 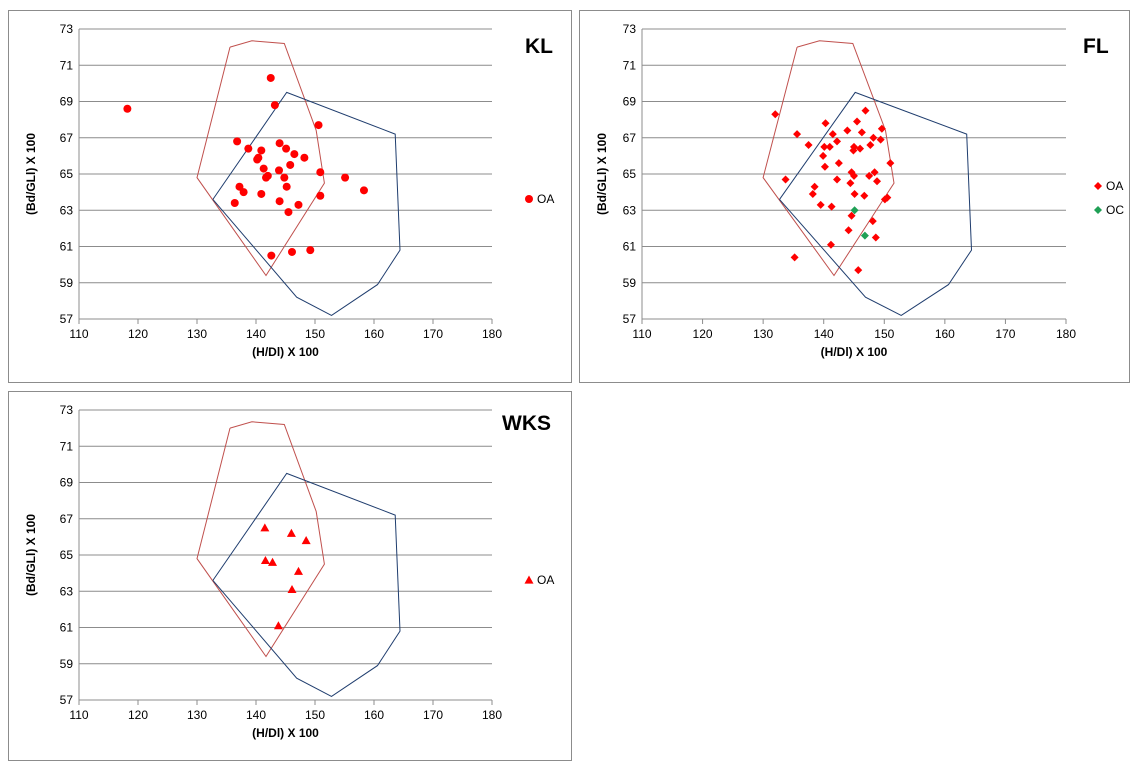 I want to click on legend-marker-oa, so click(x=529, y=579).